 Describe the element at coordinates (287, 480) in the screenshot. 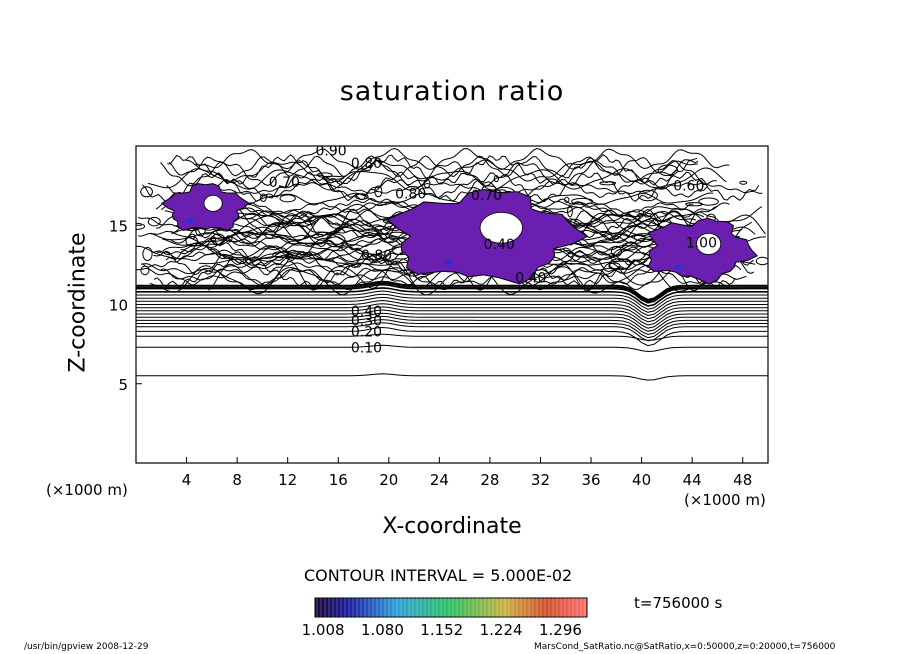

I see `x-tick-label: 12` at that location.